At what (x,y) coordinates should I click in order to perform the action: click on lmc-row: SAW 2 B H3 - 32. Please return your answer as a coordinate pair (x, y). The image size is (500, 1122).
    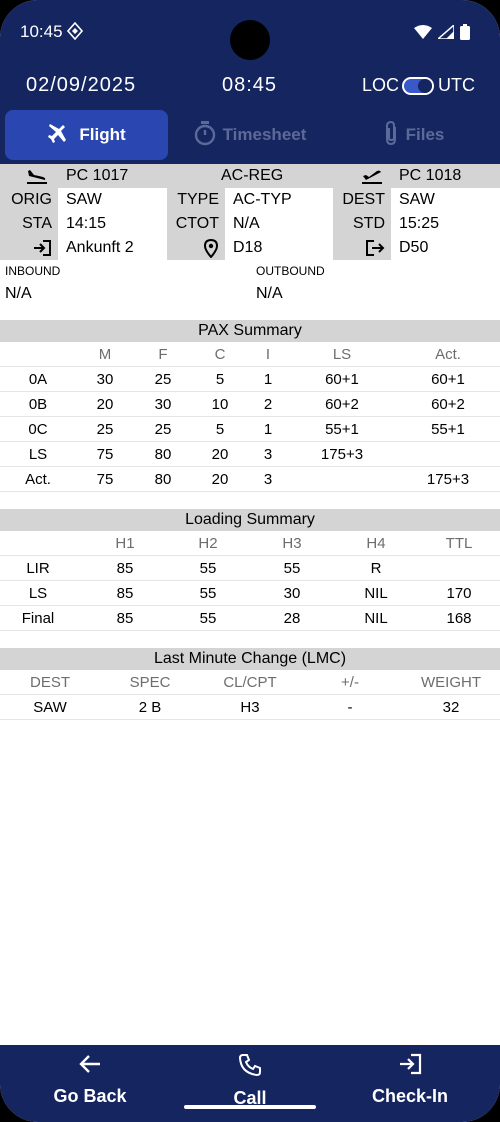
    Looking at the image, I should click on (250, 707).